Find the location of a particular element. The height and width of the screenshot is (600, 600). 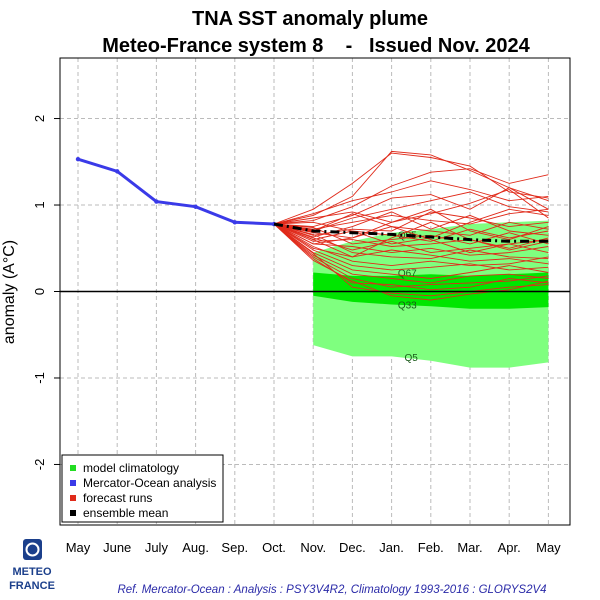

x-tick-label: Nov. is located at coordinates (313, 547).